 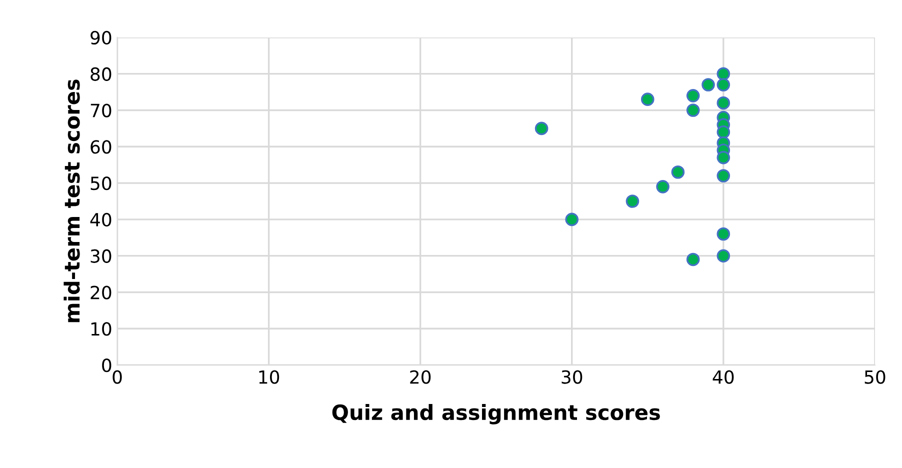 What do you see at coordinates (117, 377) in the screenshot?
I see `x-tick-label: 0` at bounding box center [117, 377].